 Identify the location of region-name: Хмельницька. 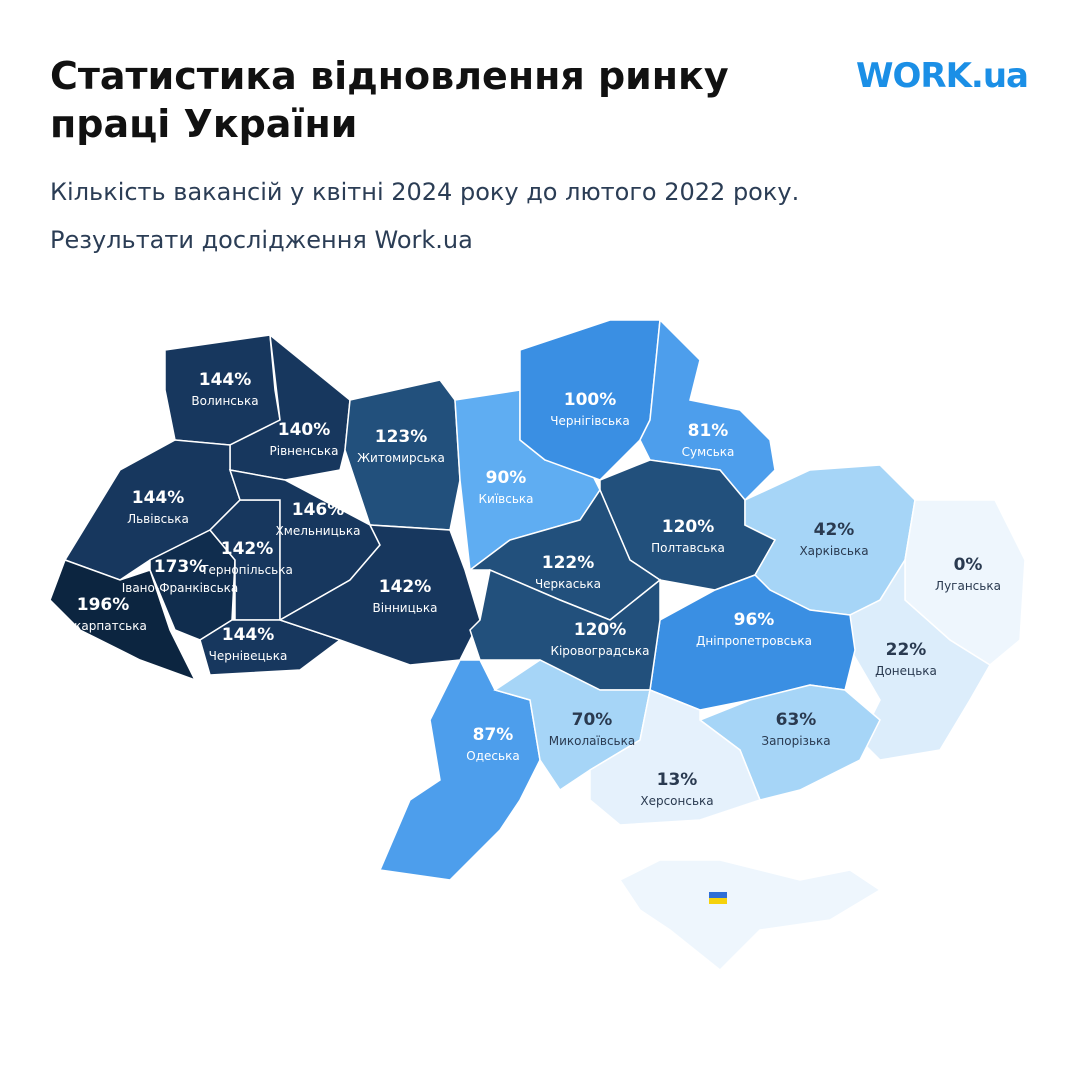
(318, 531).